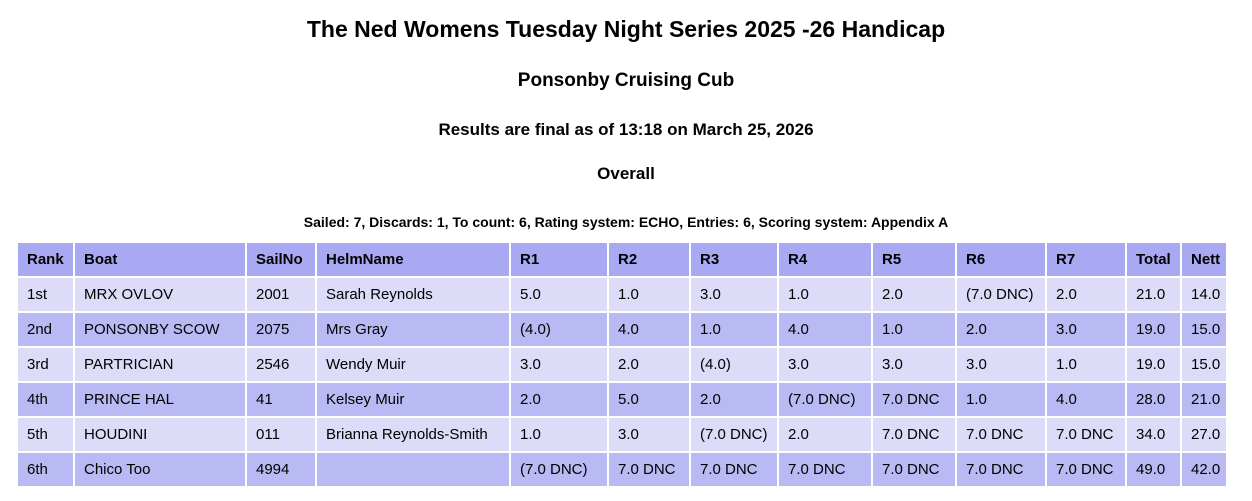 Image resolution: width=1252 pixels, height=501 pixels. I want to click on section-heading: Overall, so click(626, 173).